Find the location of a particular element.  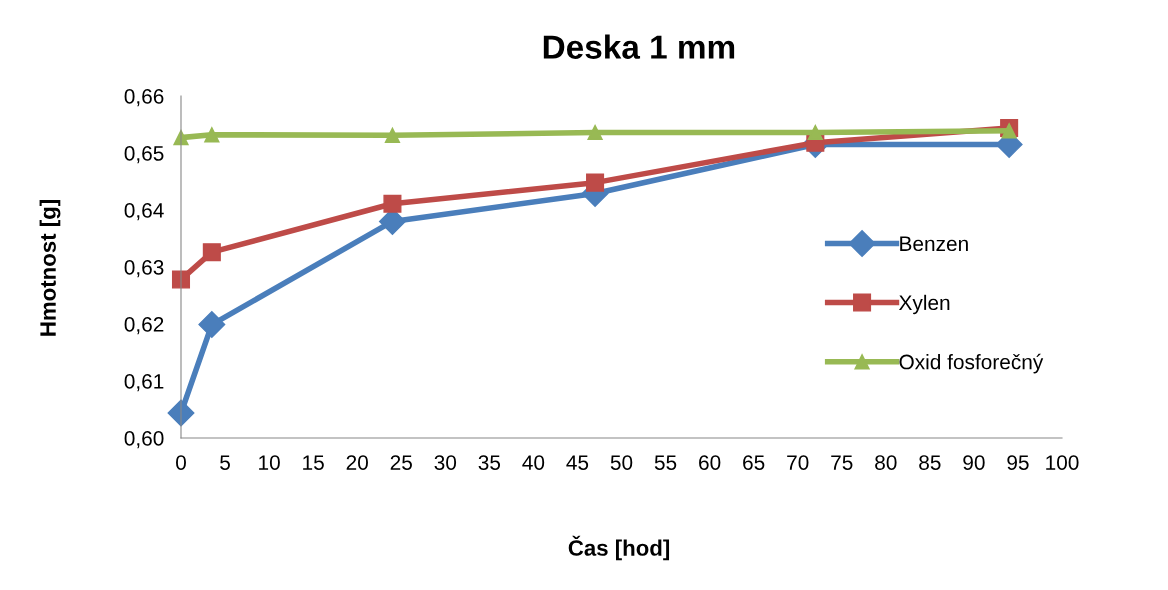

x-tick-label: 40 is located at coordinates (533, 462).